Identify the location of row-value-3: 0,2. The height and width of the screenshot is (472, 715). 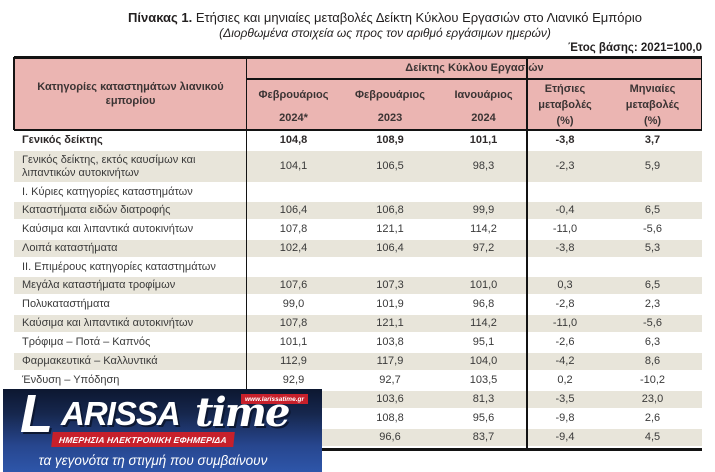
(565, 380).